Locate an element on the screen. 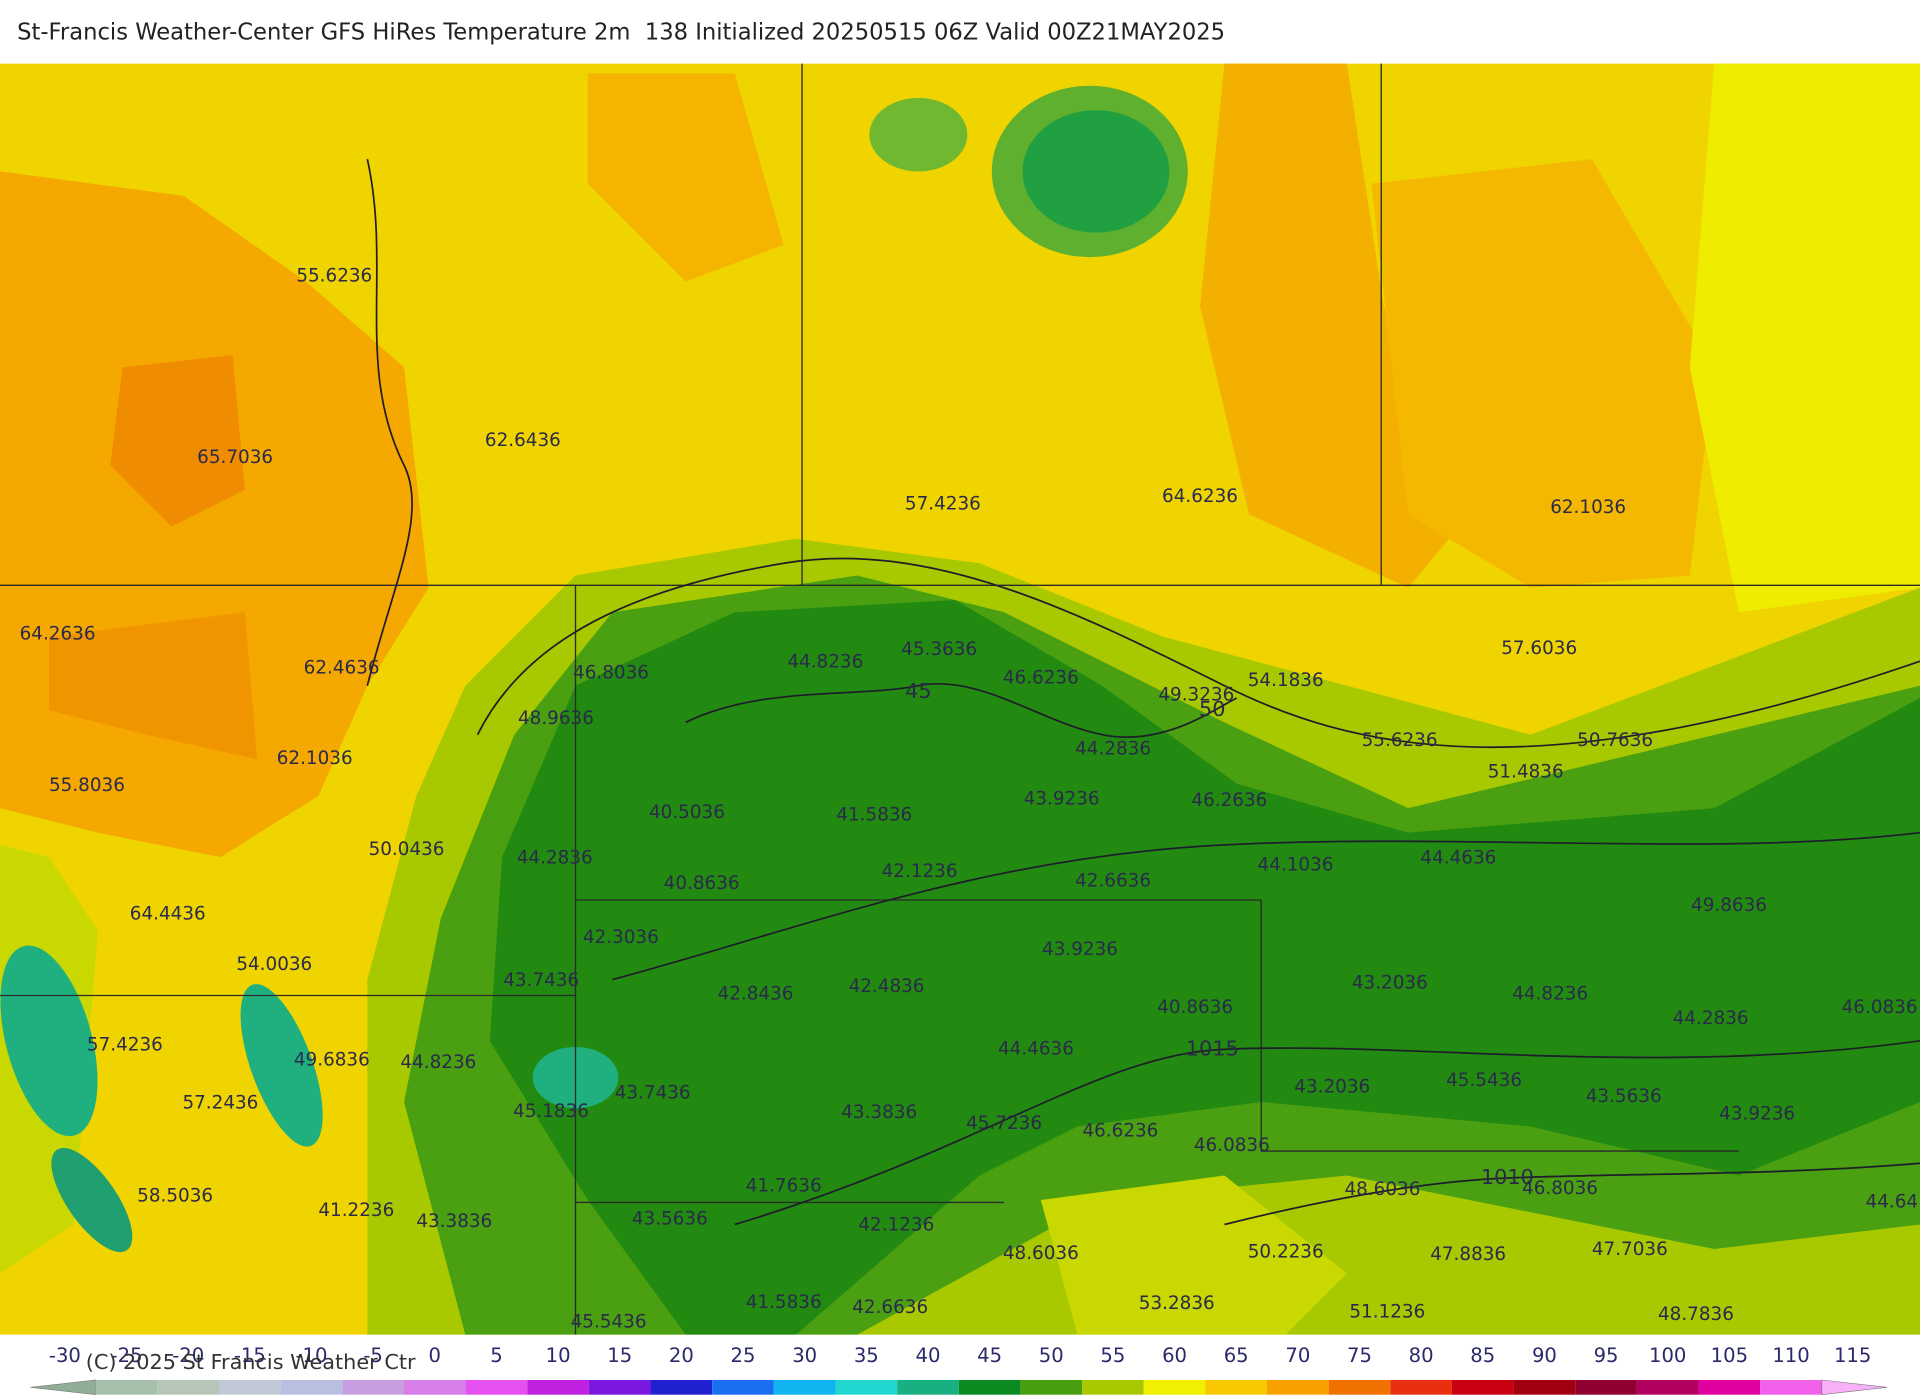 This screenshot has width=1920, height=1400. temperature-label: 54.0036 is located at coordinates (274, 964).